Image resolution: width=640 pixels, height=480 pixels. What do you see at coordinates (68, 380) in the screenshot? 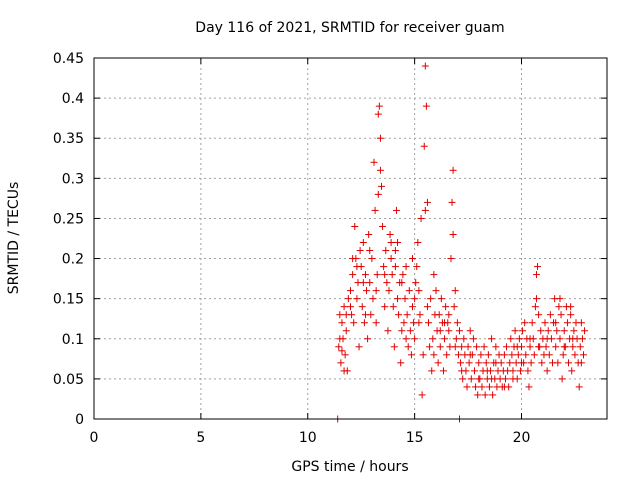
I see `y-tick-label: 0.05` at bounding box center [68, 380].